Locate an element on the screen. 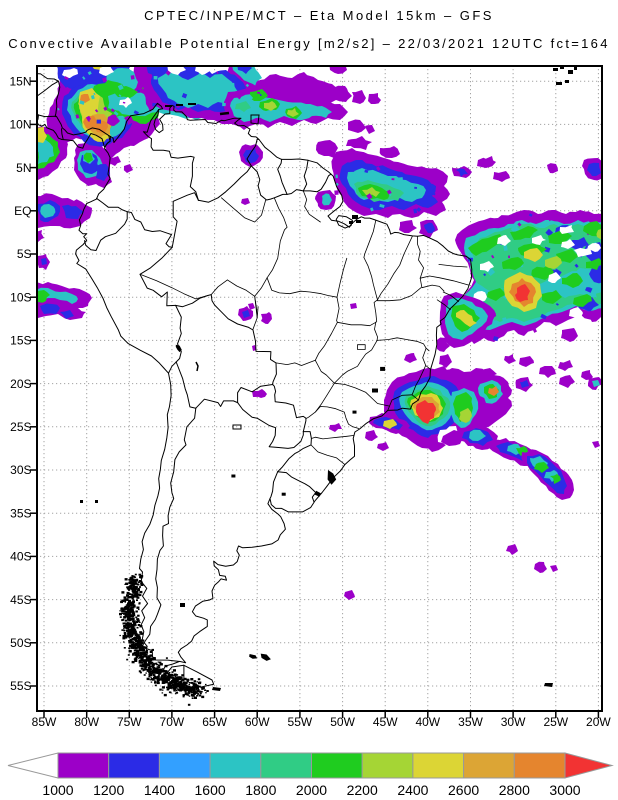 This screenshot has width=618, height=800. svg-text: 40S is located at coordinates (20, 557).